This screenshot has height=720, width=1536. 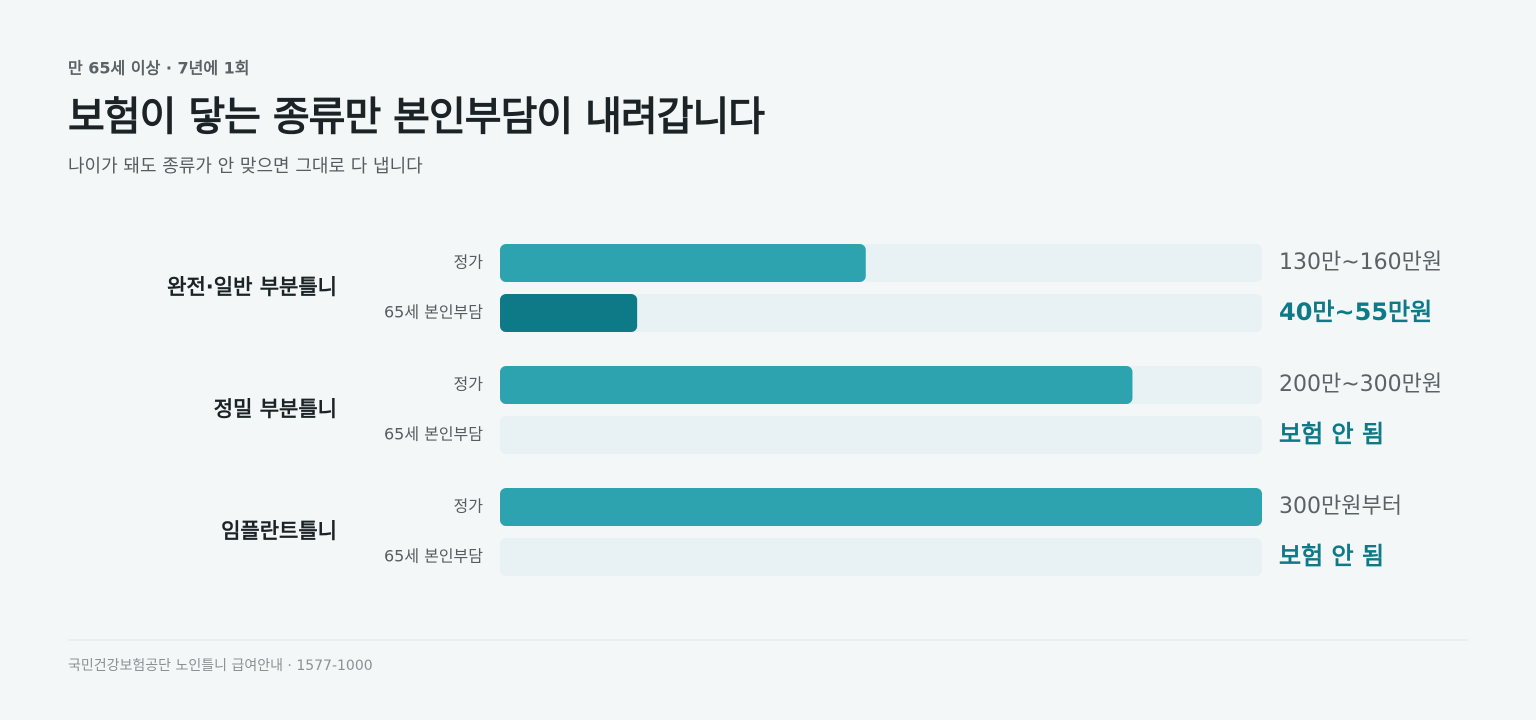 What do you see at coordinates (1340, 506) in the screenshot?
I see `value-label: 300만원부터` at bounding box center [1340, 506].